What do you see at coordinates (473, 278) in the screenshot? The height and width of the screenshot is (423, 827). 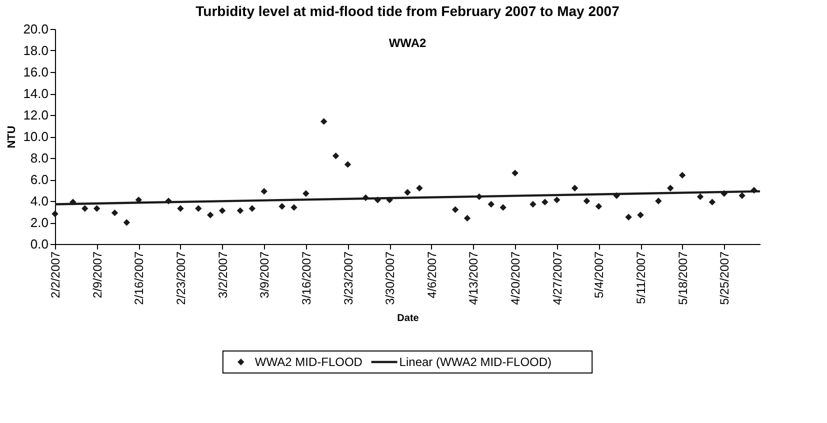 I see `x-tick-label: 4/13/2007` at bounding box center [473, 278].